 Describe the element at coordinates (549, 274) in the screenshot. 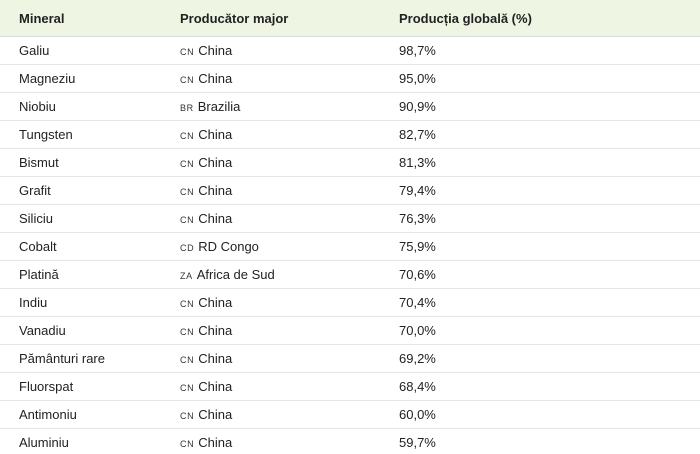

I see `cell-share: 70,6%` at that location.